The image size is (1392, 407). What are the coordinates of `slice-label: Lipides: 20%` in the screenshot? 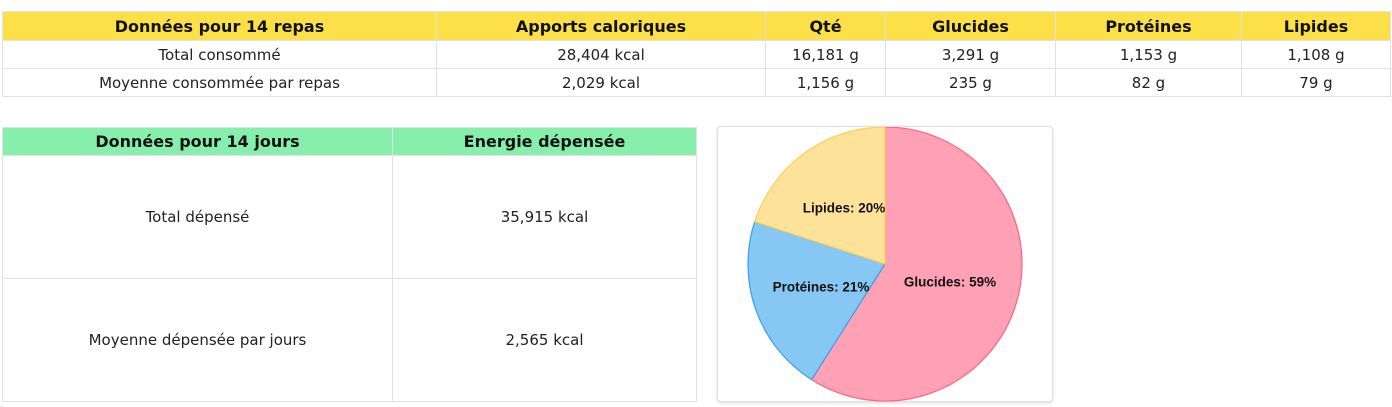 It's located at (844, 208).